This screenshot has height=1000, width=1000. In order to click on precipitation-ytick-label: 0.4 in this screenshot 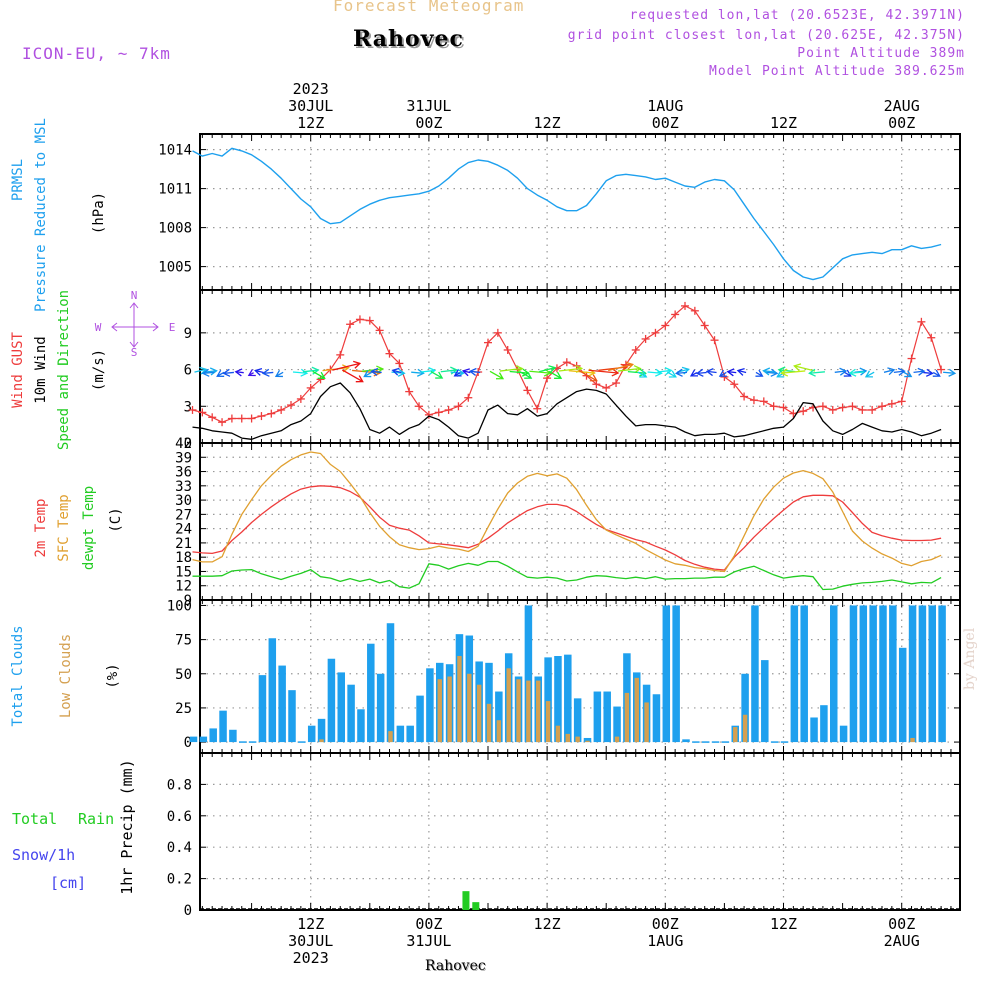, I will do `click(179, 848)`.